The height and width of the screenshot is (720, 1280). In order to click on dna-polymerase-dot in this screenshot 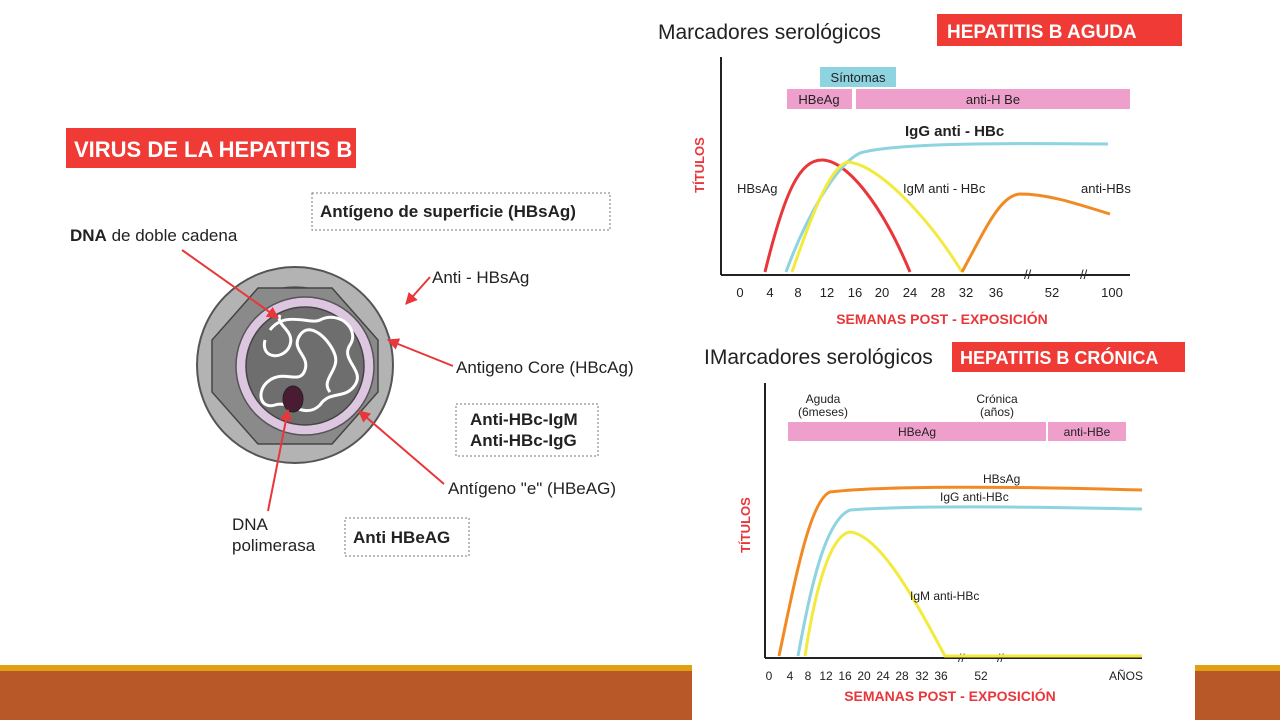, I will do `click(293, 399)`.